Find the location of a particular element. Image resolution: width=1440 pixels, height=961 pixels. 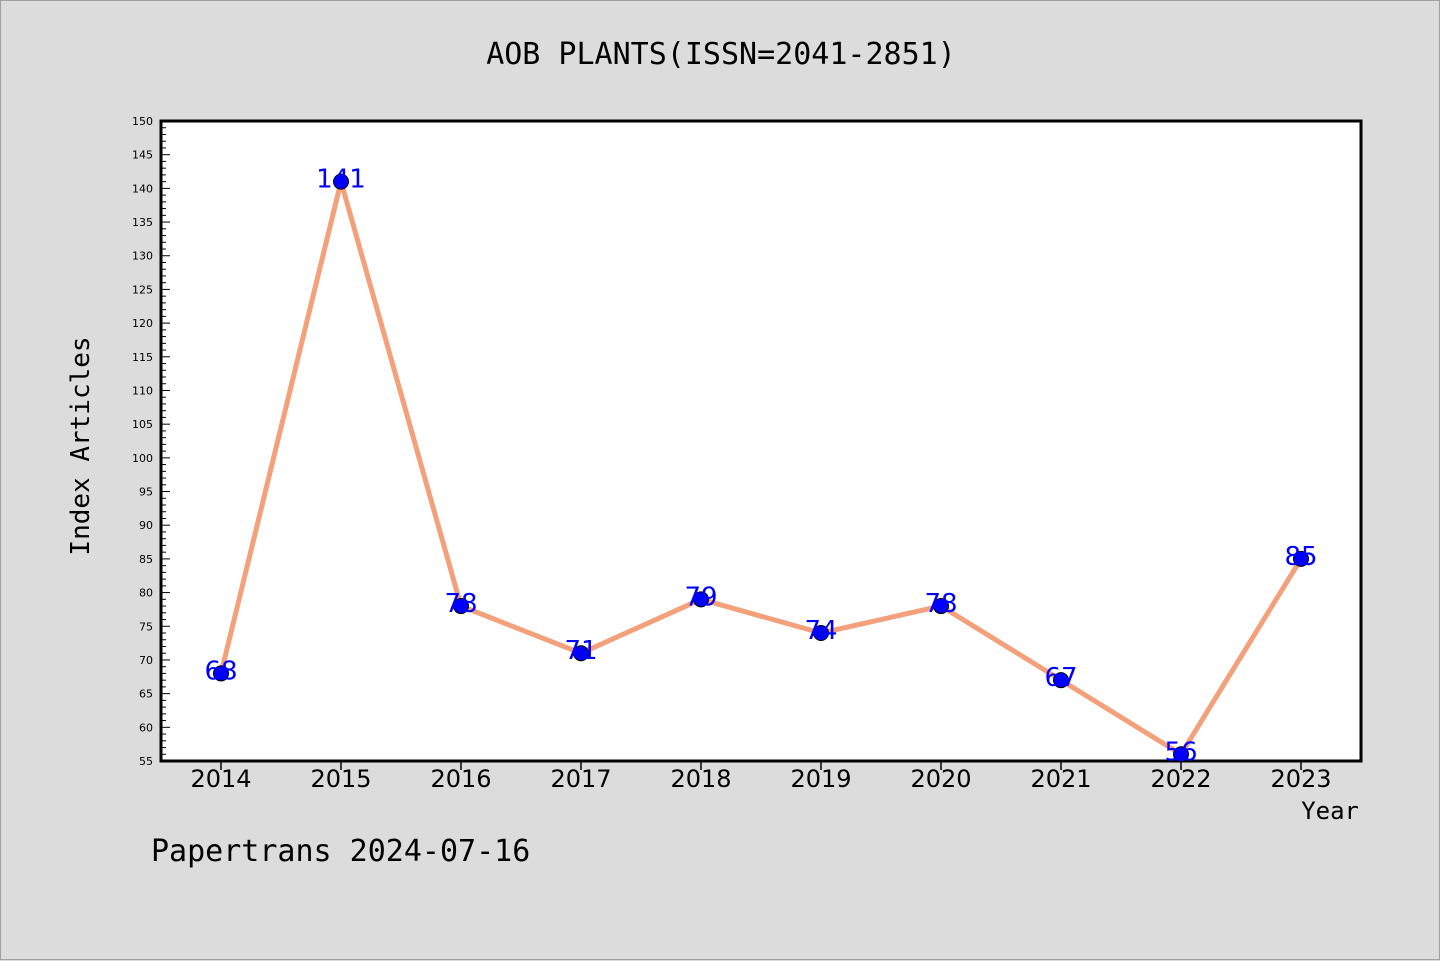

x-axis-title: Year is located at coordinates (1330, 811).